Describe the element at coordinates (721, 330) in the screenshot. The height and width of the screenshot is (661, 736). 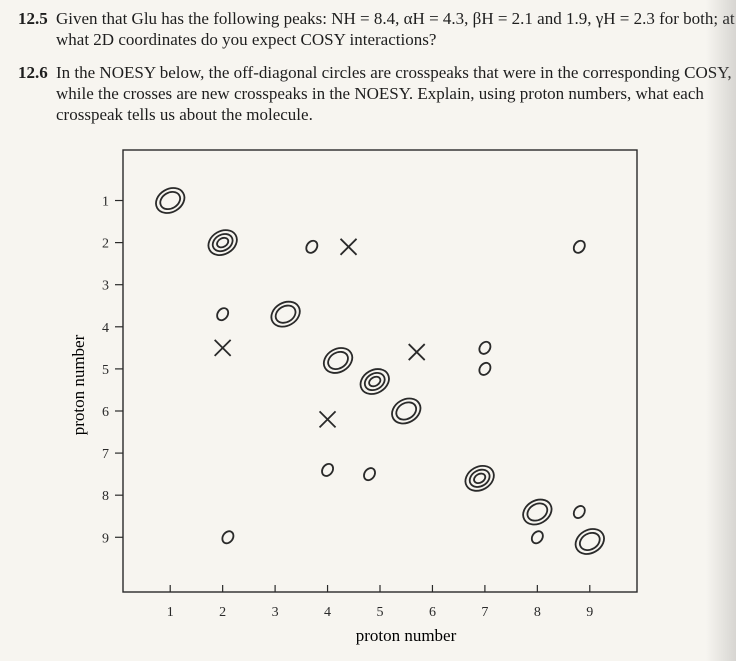
I see `page-edge-shadow` at that location.